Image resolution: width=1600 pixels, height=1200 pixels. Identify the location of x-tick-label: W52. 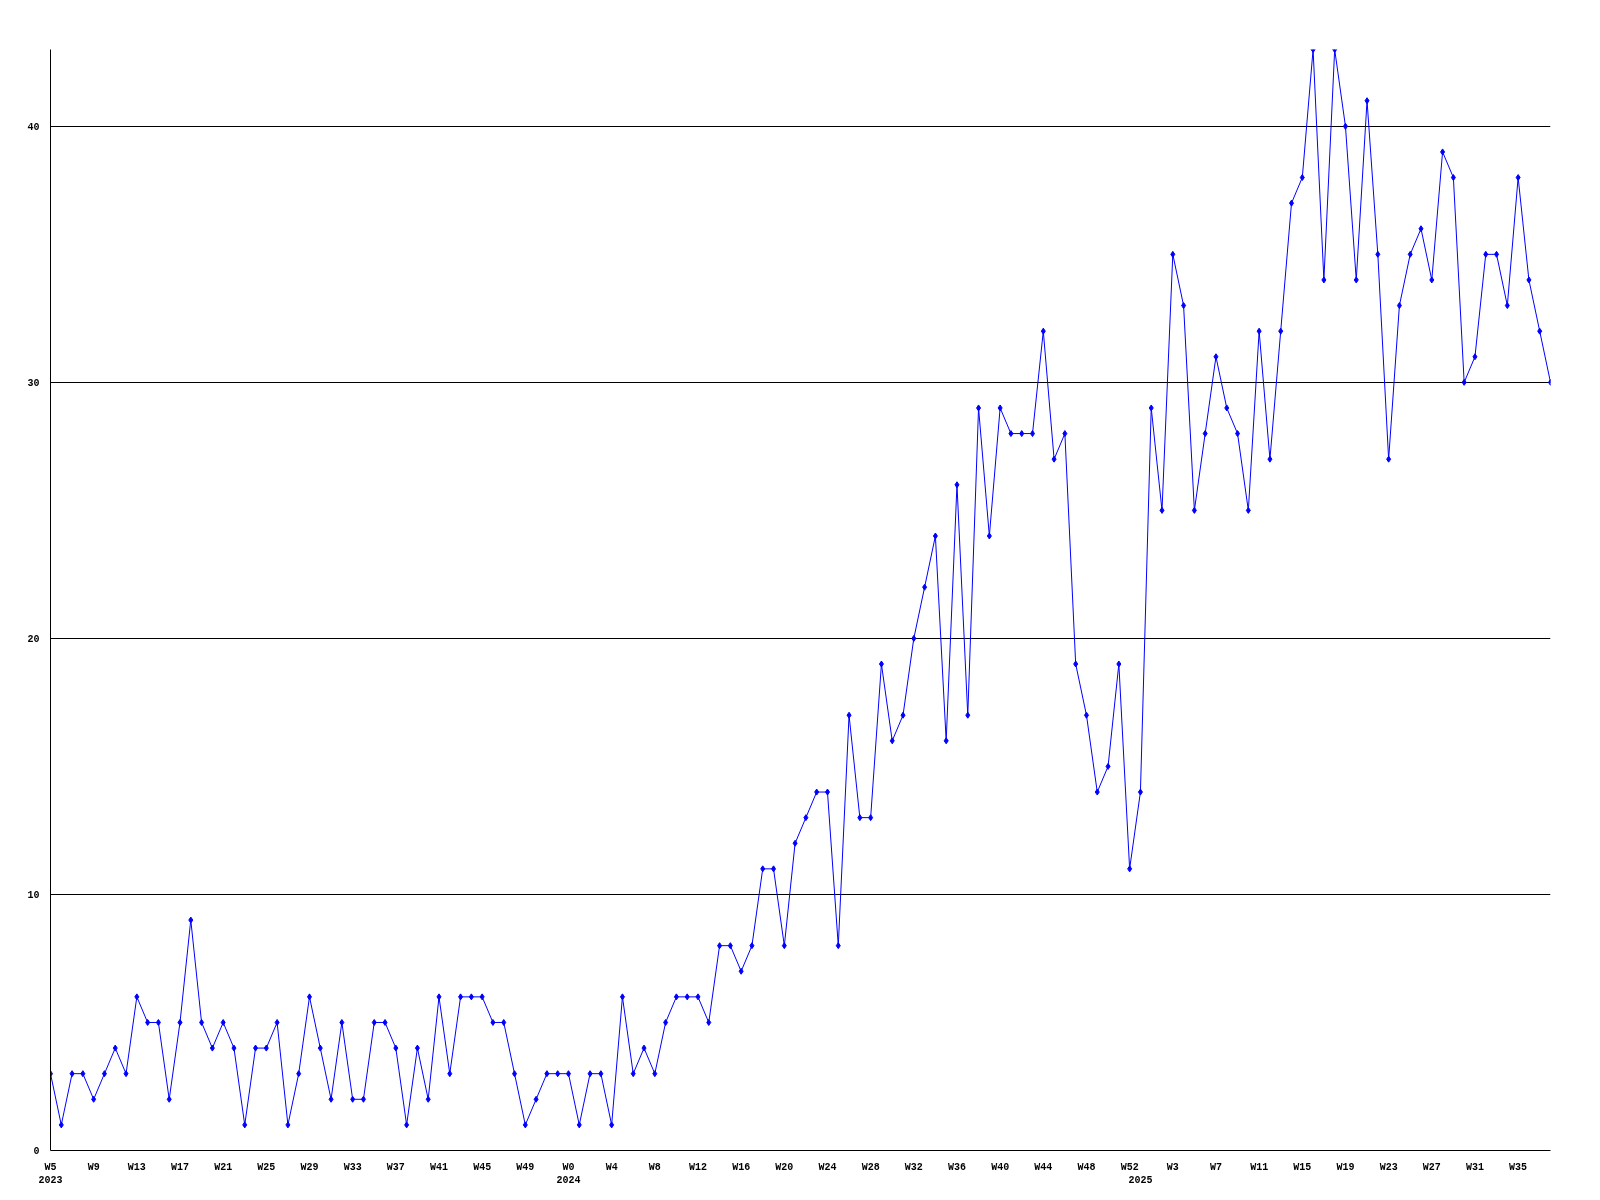
(1129, 1167).